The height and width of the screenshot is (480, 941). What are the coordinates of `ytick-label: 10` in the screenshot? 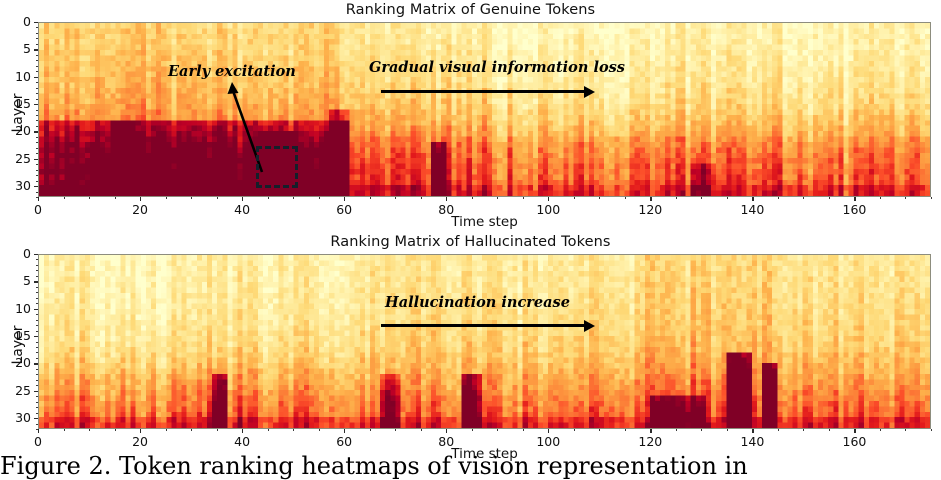 It's located at (23, 76).